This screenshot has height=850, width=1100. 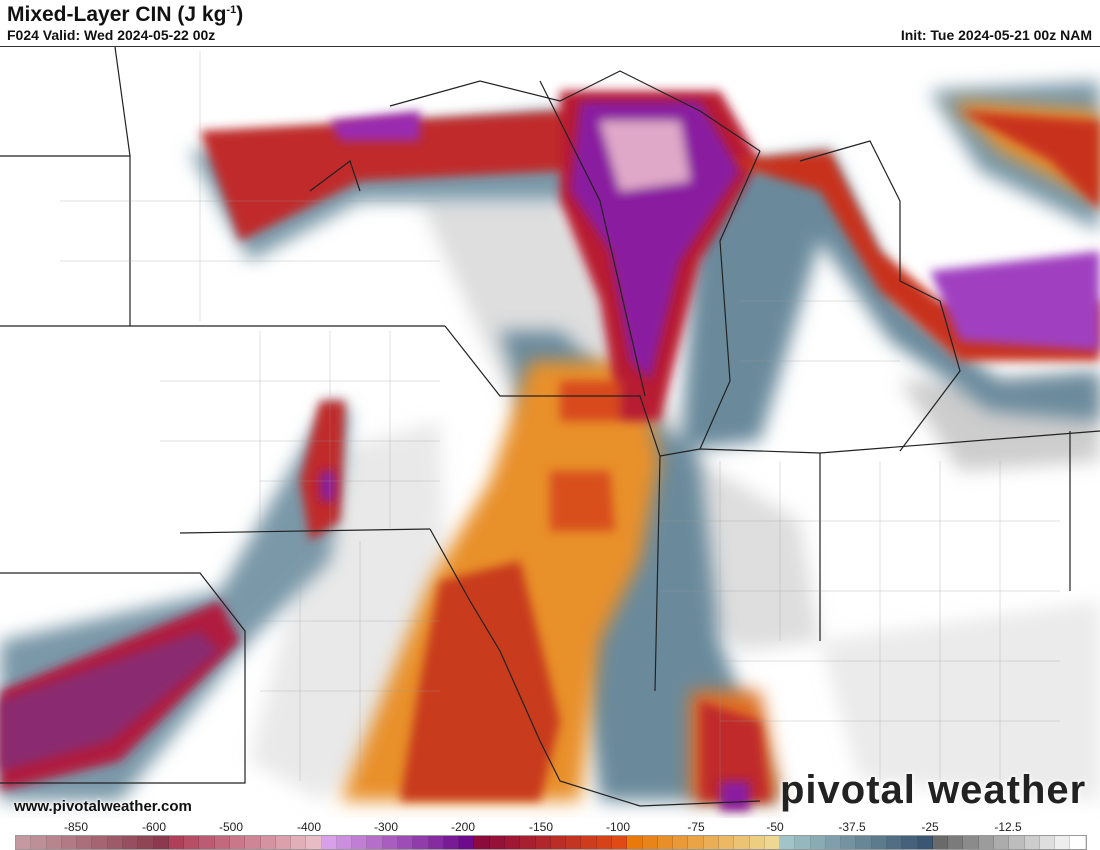 I want to click on colorbar-tick-label: -400, so click(x=309, y=827).